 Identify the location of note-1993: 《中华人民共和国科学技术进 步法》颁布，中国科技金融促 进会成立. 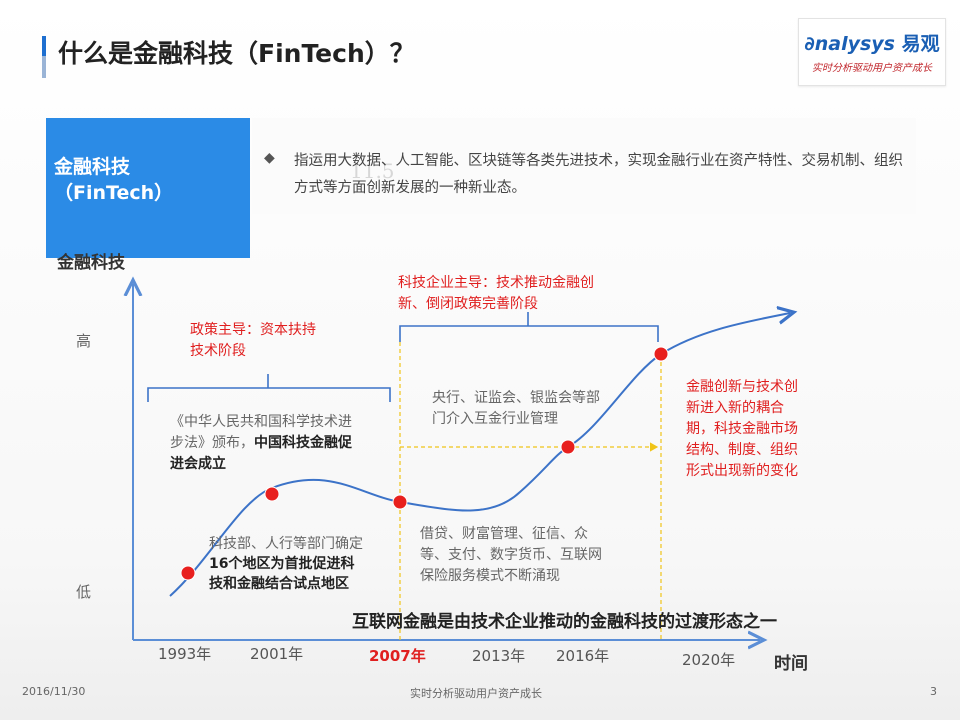
(261, 443).